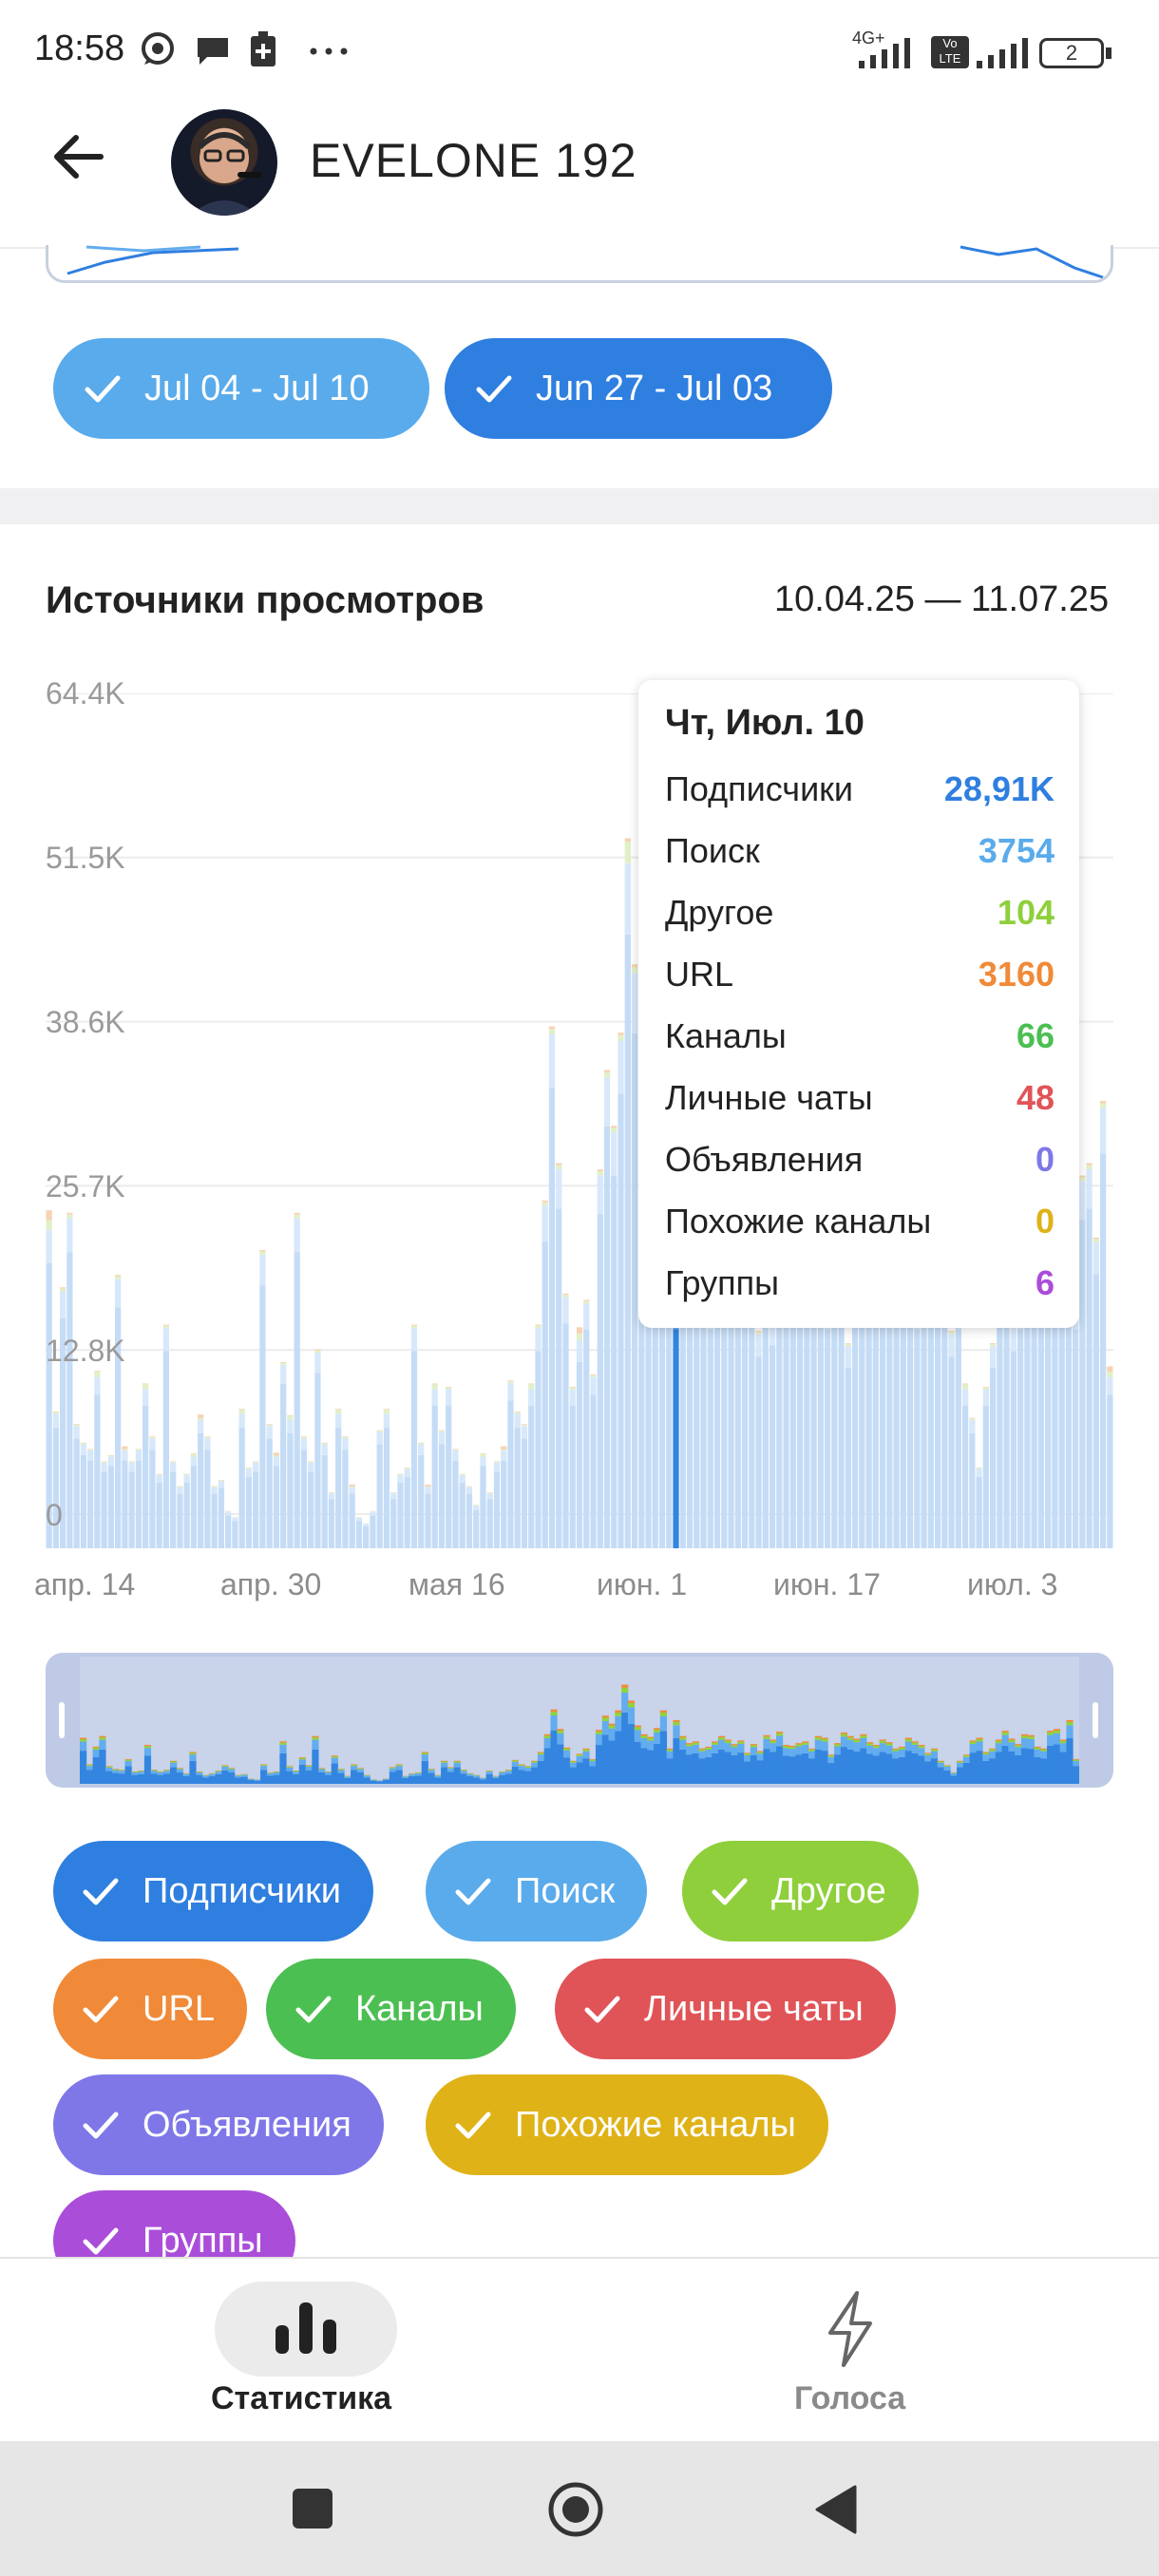 The image size is (1159, 2576). Describe the element at coordinates (301, 2398) in the screenshot. I see `nav-label-statistics: Статистика` at that location.